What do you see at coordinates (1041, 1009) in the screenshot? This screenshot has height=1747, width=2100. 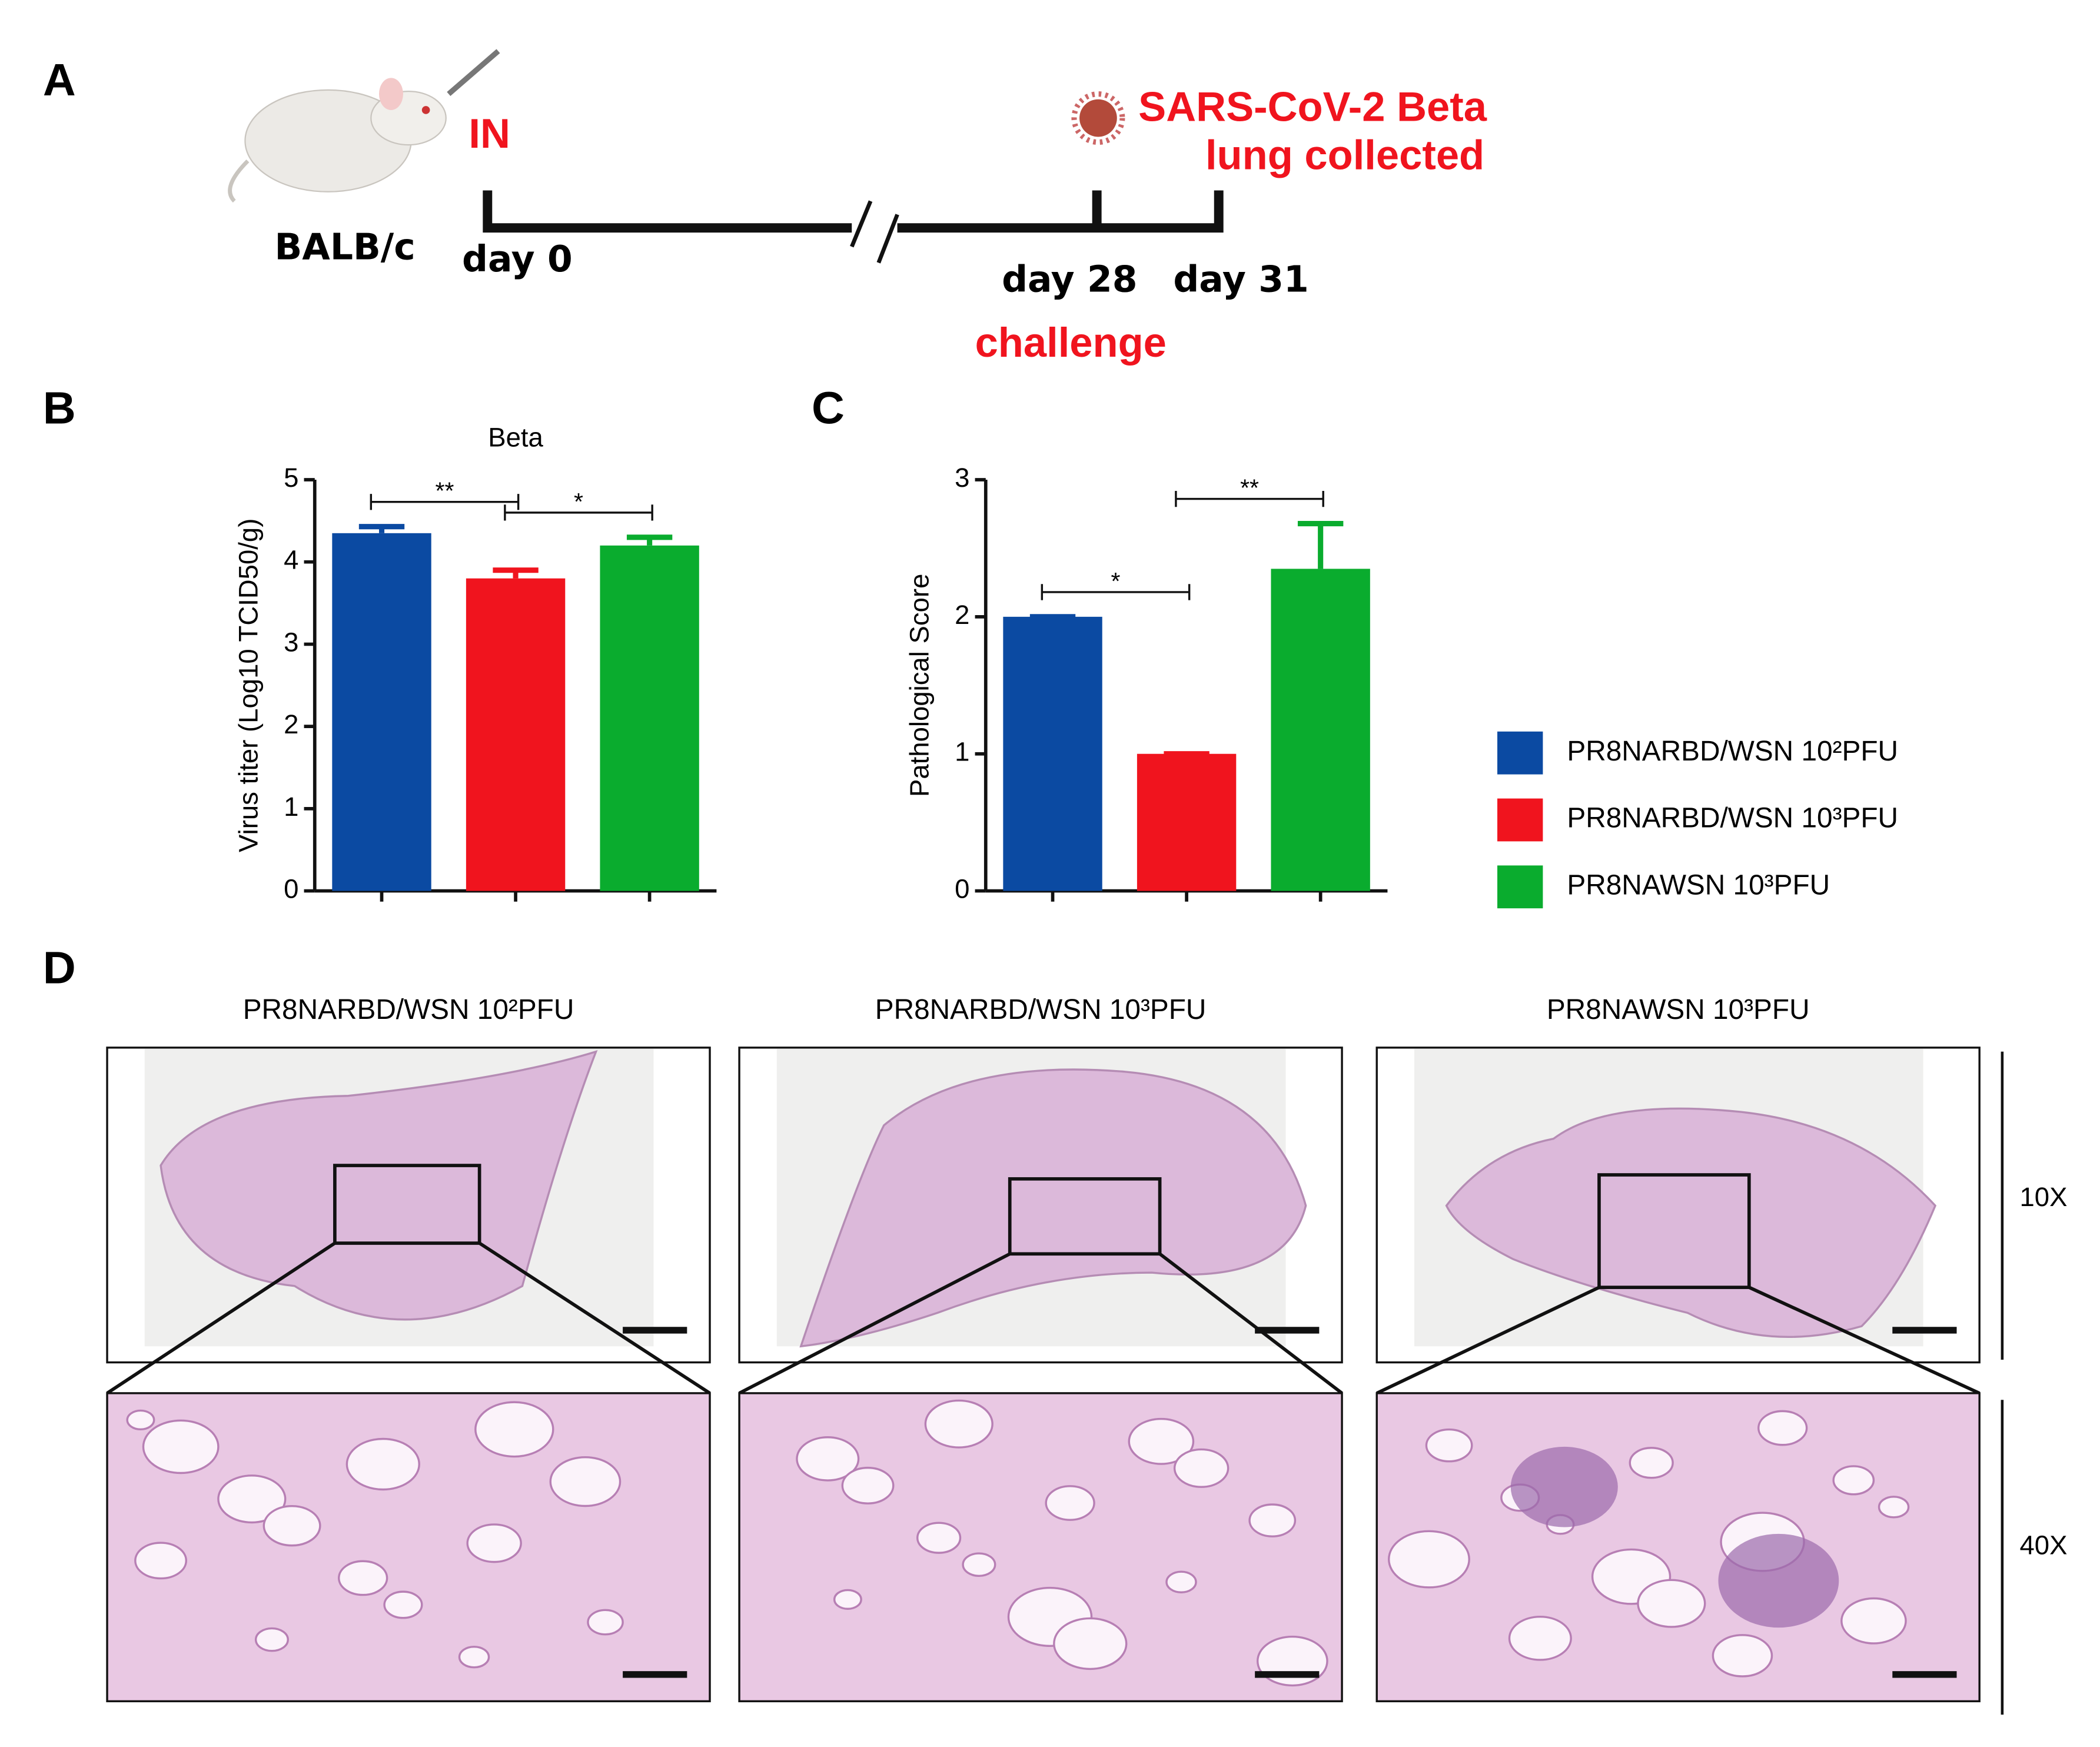 I see `histology-title: PR8NARBD/WSN 10³PFU` at bounding box center [1041, 1009].